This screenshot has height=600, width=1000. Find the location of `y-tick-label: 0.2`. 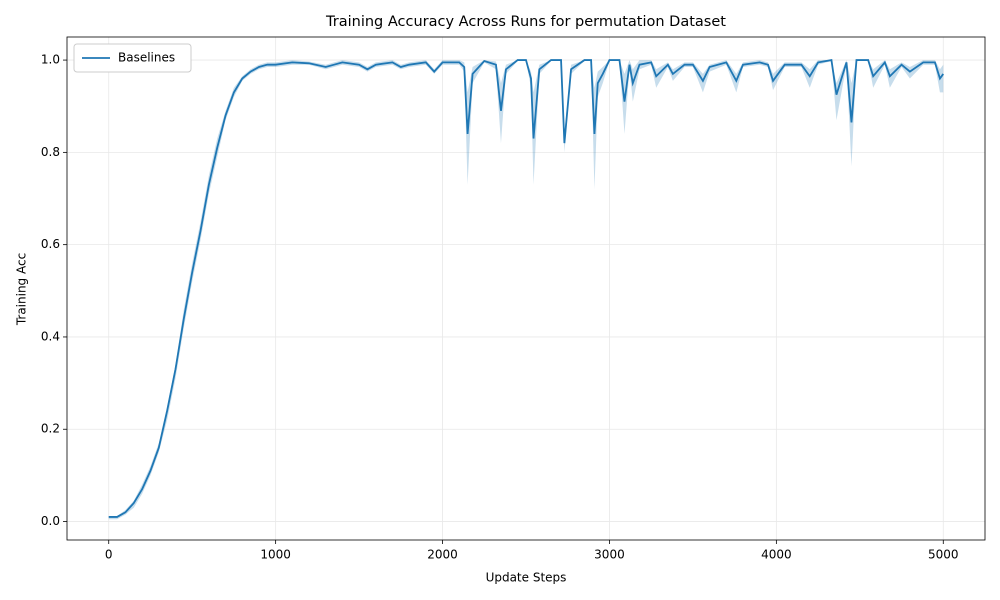

y-tick-label: 0.2 is located at coordinates (50, 429).